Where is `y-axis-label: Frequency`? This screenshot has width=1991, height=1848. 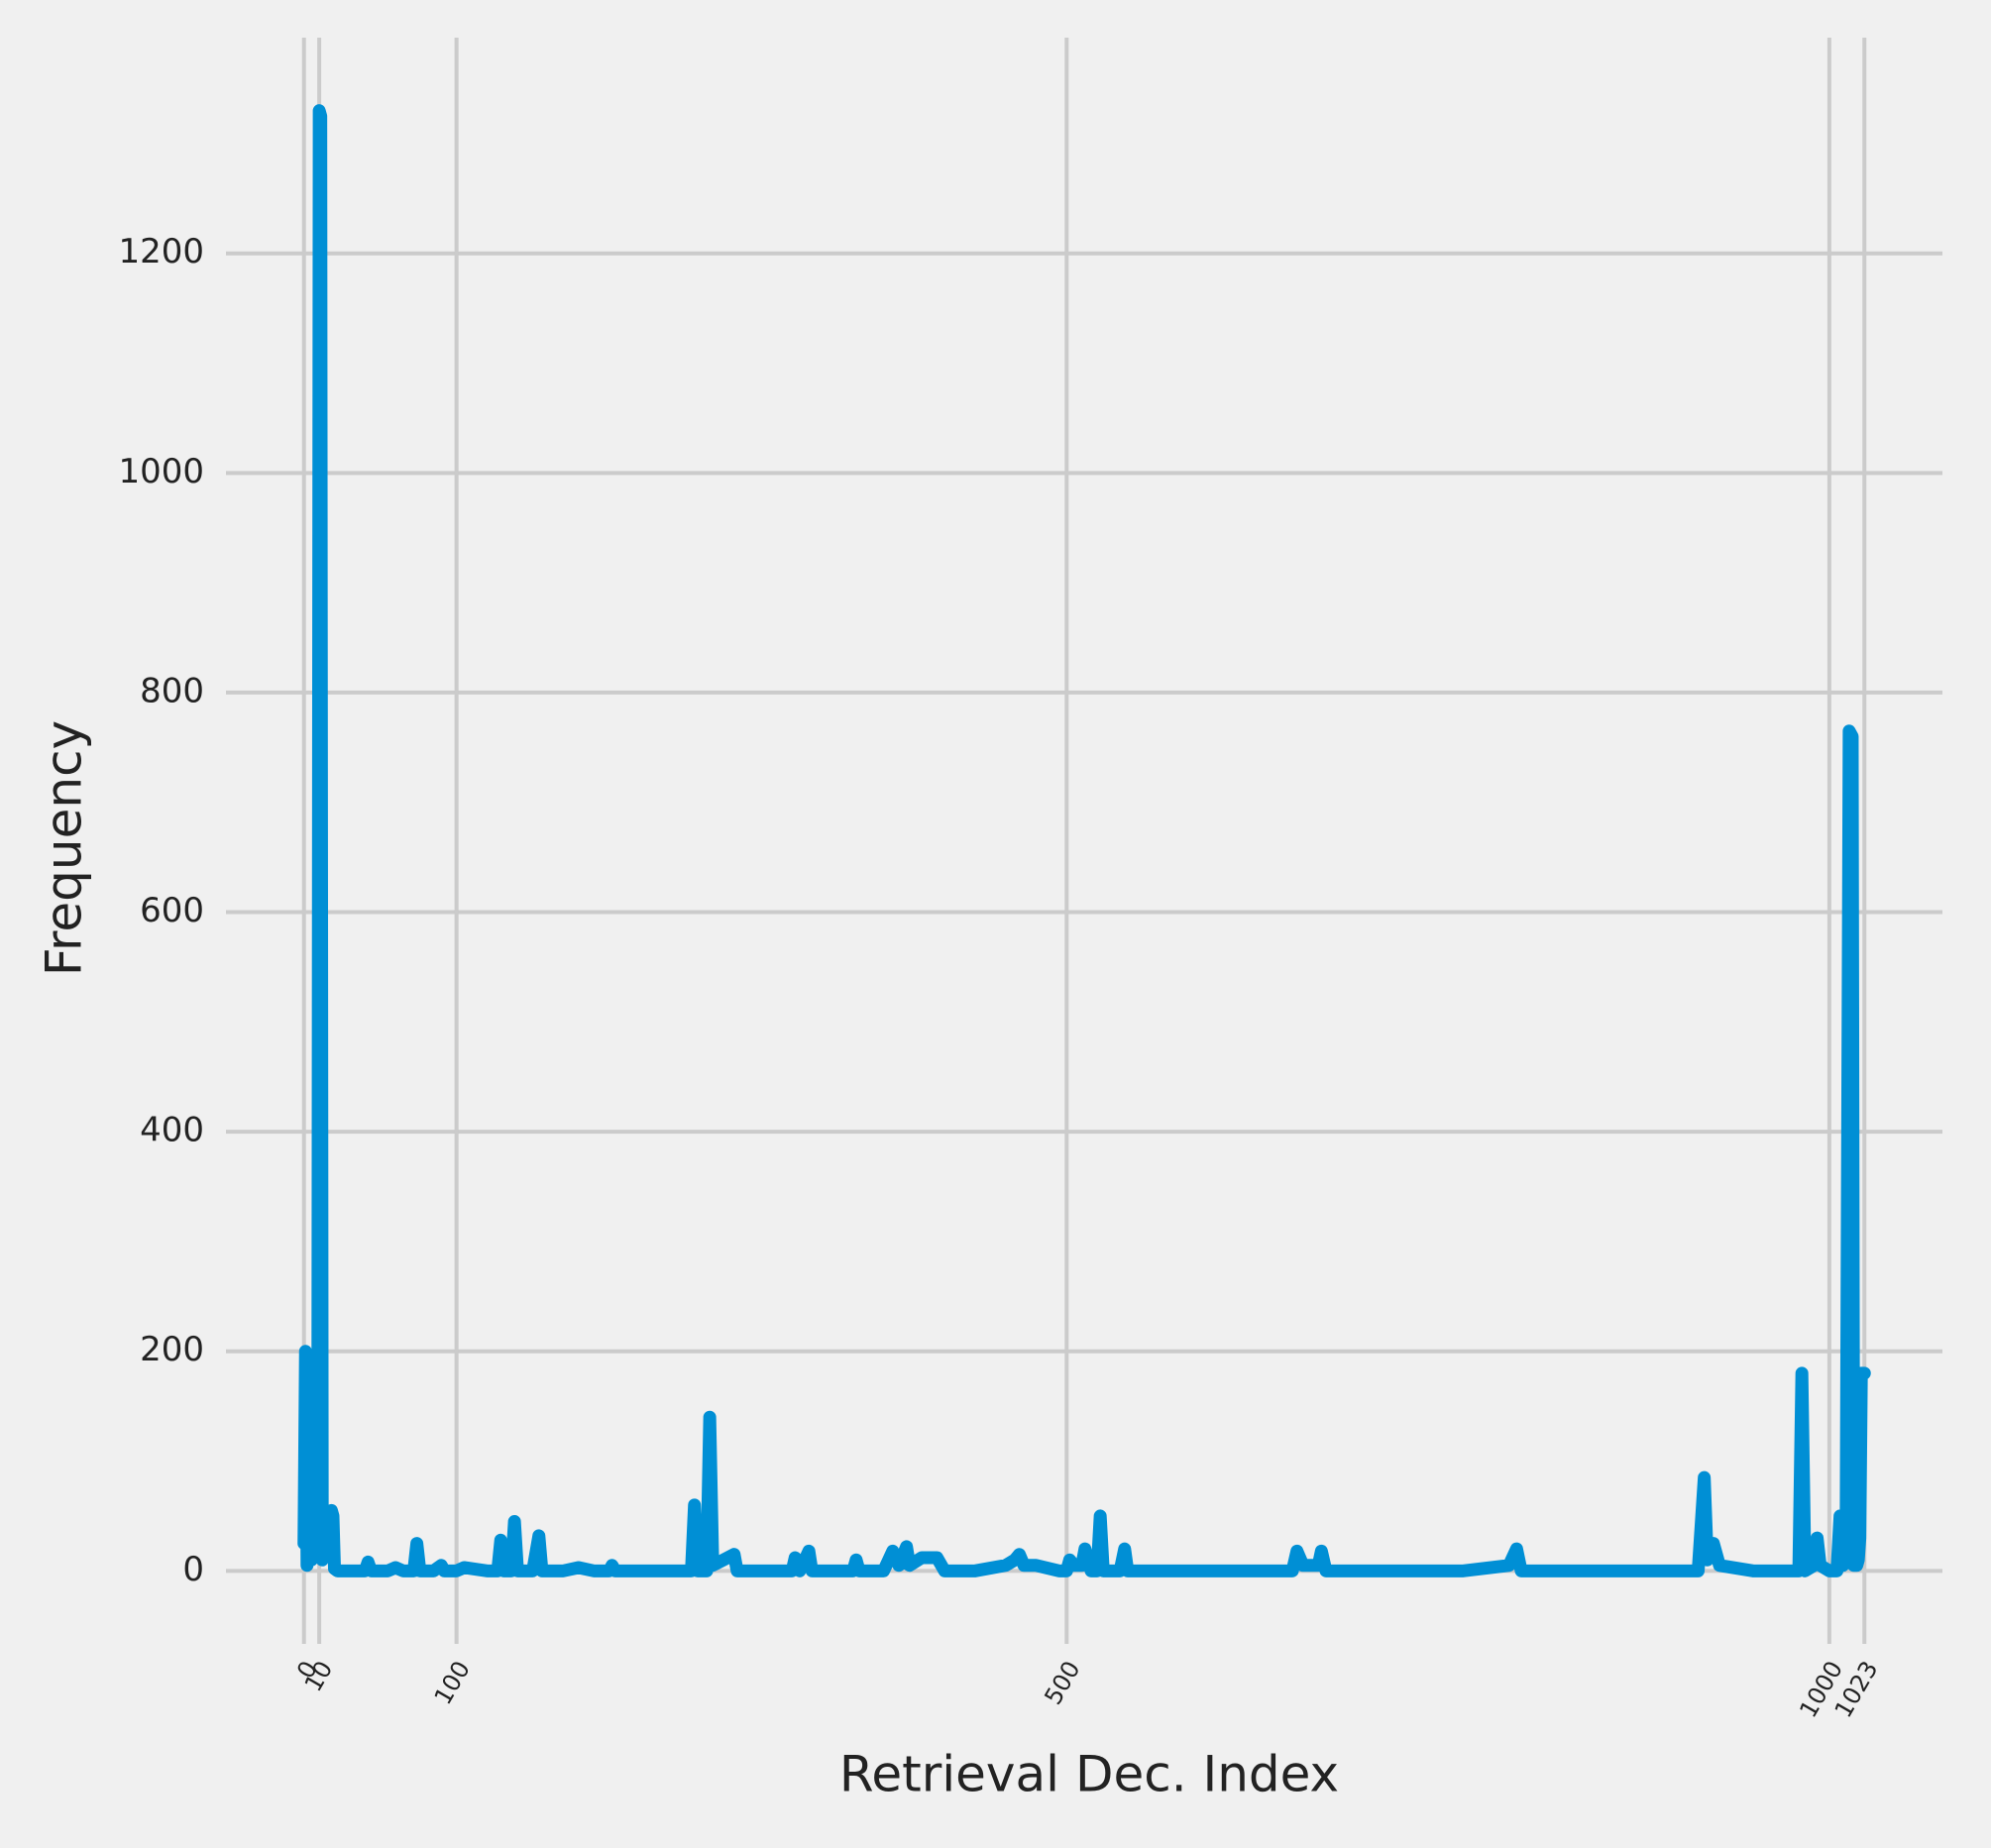 y-axis-label: Frequency is located at coordinates (64, 848).